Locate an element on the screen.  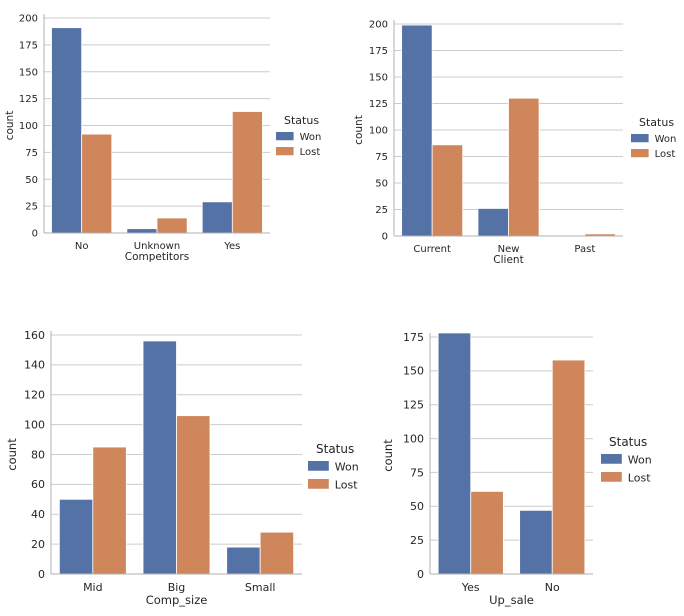
bar-lost-unknown is located at coordinates (172, 225).